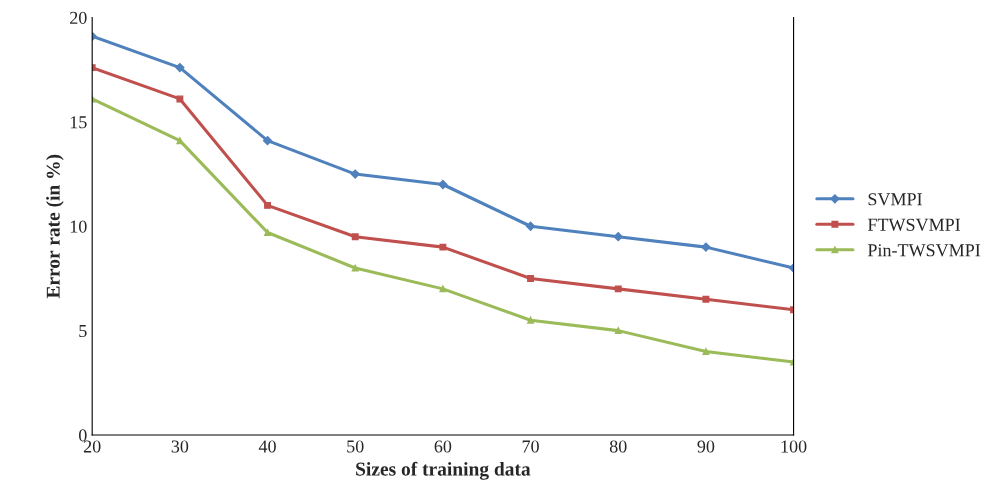  What do you see at coordinates (82, 435) in the screenshot?
I see `y-tick-label: 0` at bounding box center [82, 435].